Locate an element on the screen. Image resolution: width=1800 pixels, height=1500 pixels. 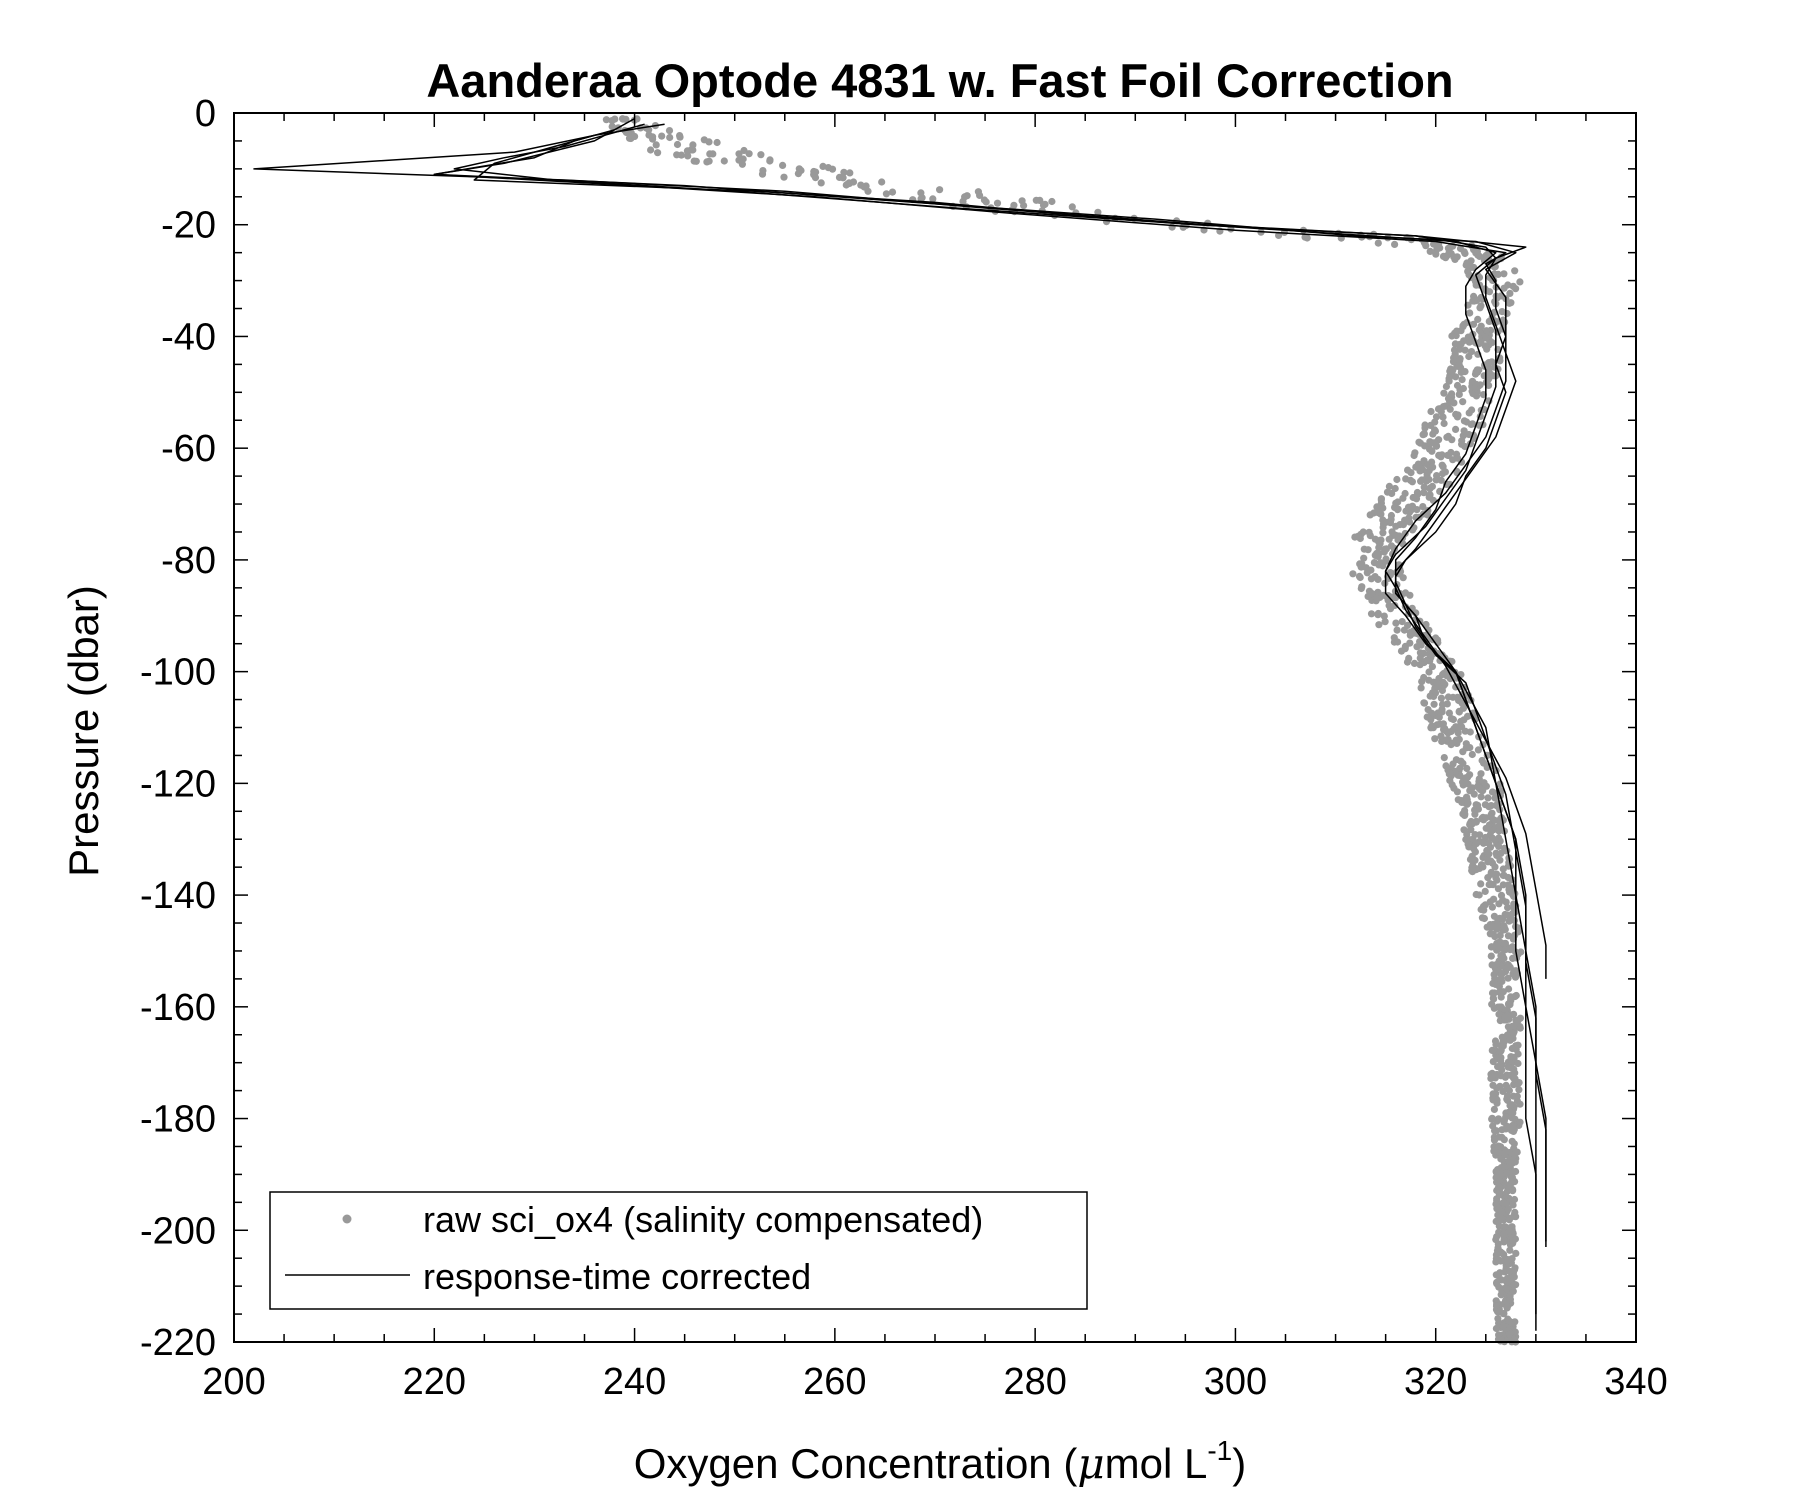
x-axis-label: Oxygen Concentration (μmol L-1) is located at coordinates (940, 1461).